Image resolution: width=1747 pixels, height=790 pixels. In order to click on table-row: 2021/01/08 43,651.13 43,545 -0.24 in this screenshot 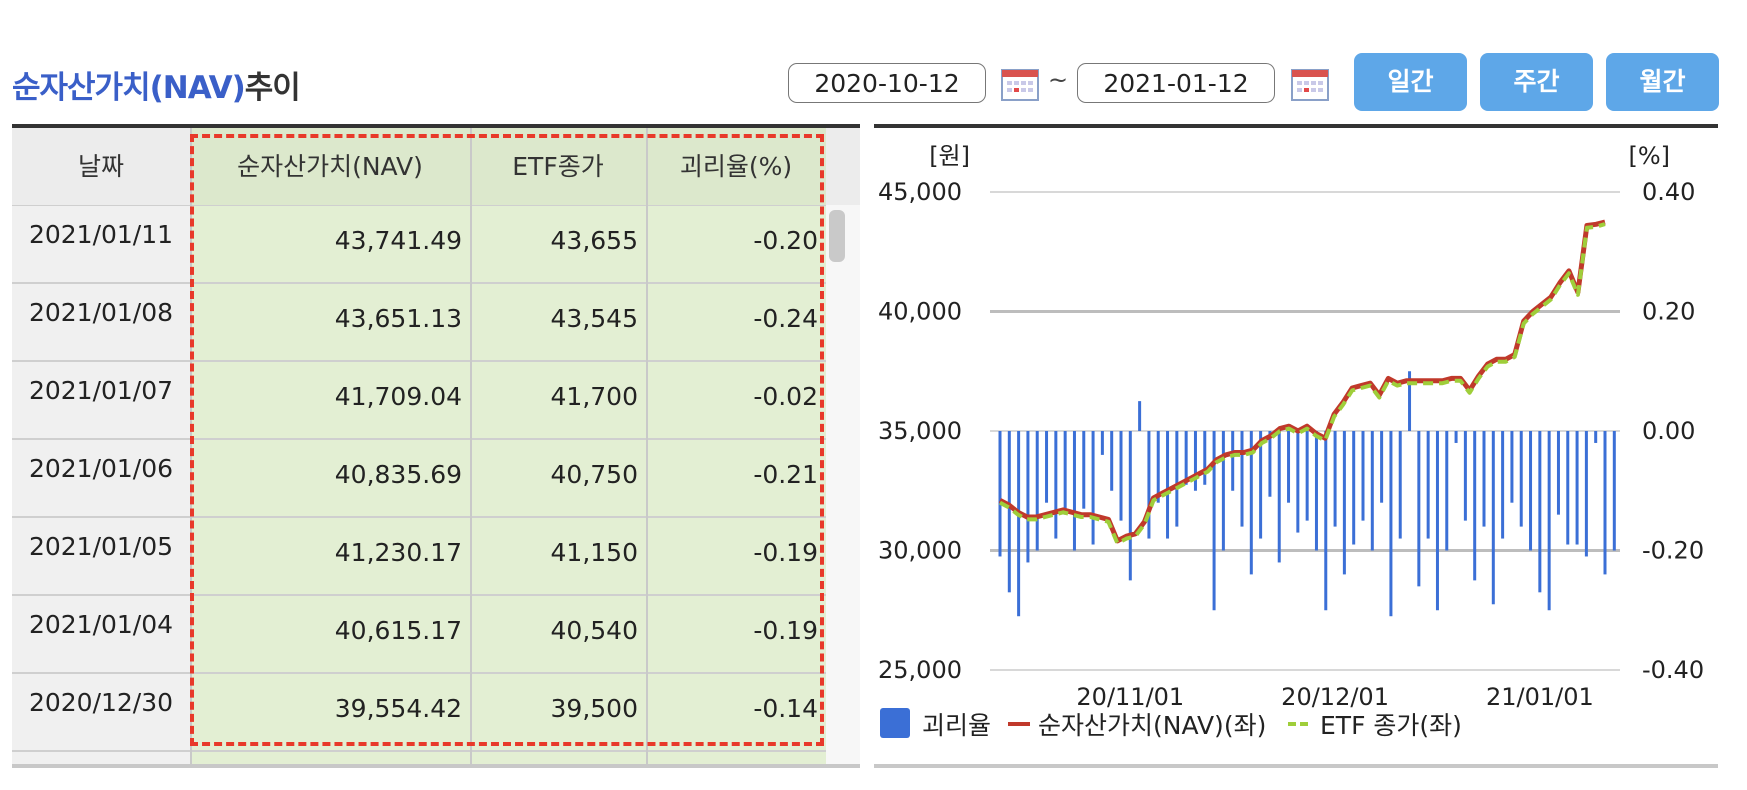, I will do `click(419, 322)`.